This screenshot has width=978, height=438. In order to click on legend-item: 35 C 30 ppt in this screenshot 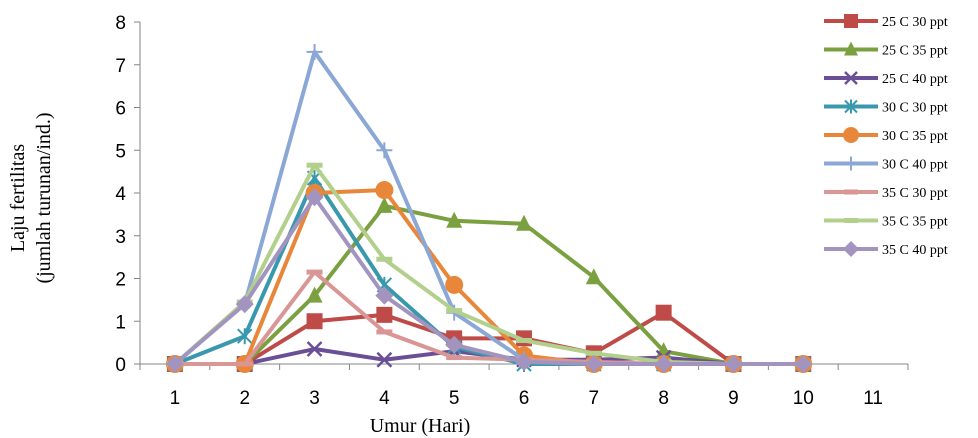, I will do `click(886, 193)`.